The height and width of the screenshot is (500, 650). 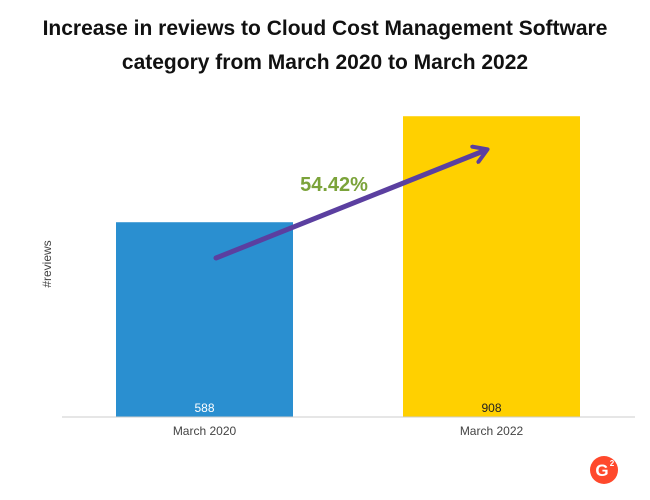 What do you see at coordinates (325, 62) in the screenshot?
I see `chart-title-line-2: category from March 2020 to March 2022` at bounding box center [325, 62].